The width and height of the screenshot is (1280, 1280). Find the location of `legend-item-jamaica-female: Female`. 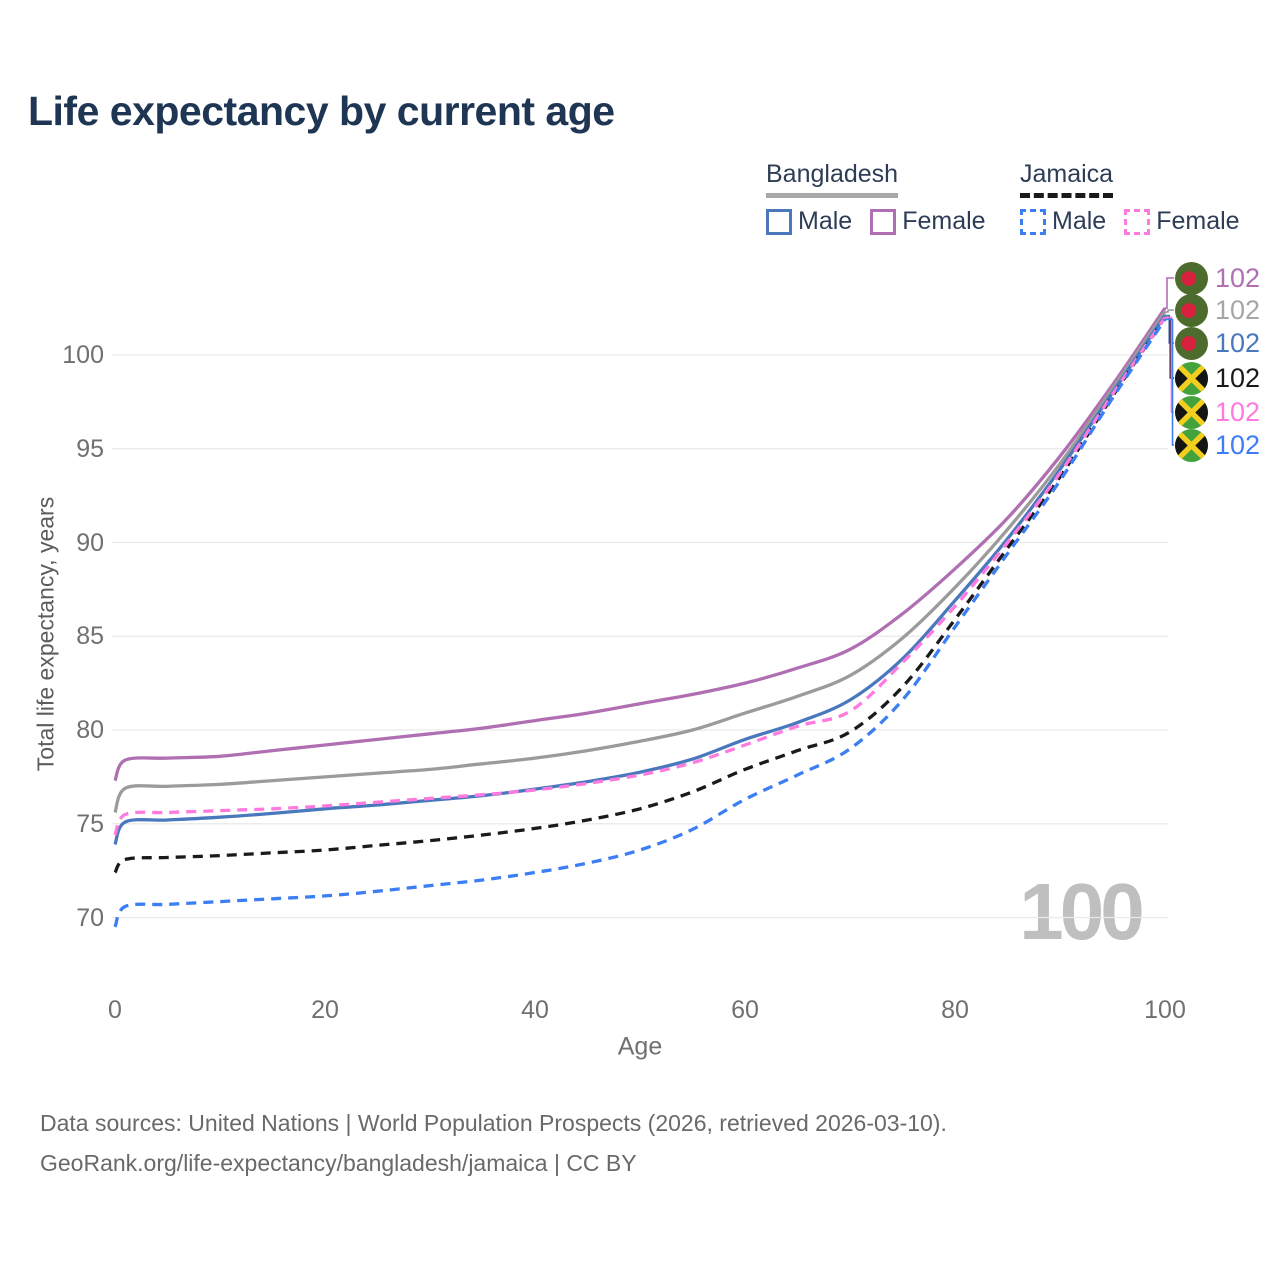

legend-item-jamaica-female: Female is located at coordinates (1182, 221).